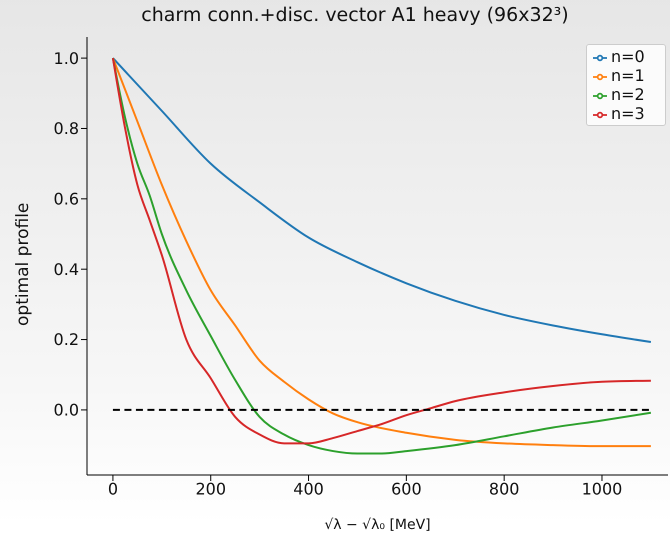 The image size is (670, 533). Describe the element at coordinates (66, 269) in the screenshot. I see `y-tick-label: 0.4` at that location.